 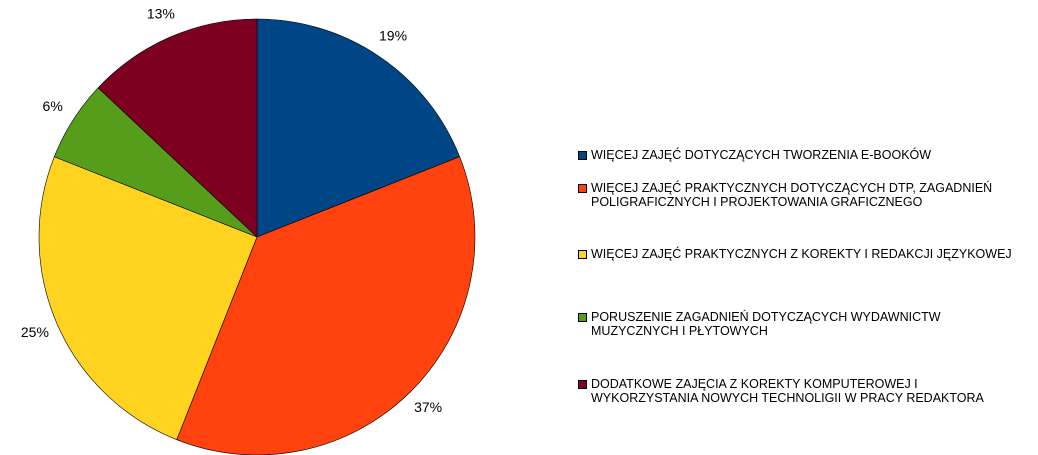 I want to click on slice-label: 19%, so click(x=393, y=36).